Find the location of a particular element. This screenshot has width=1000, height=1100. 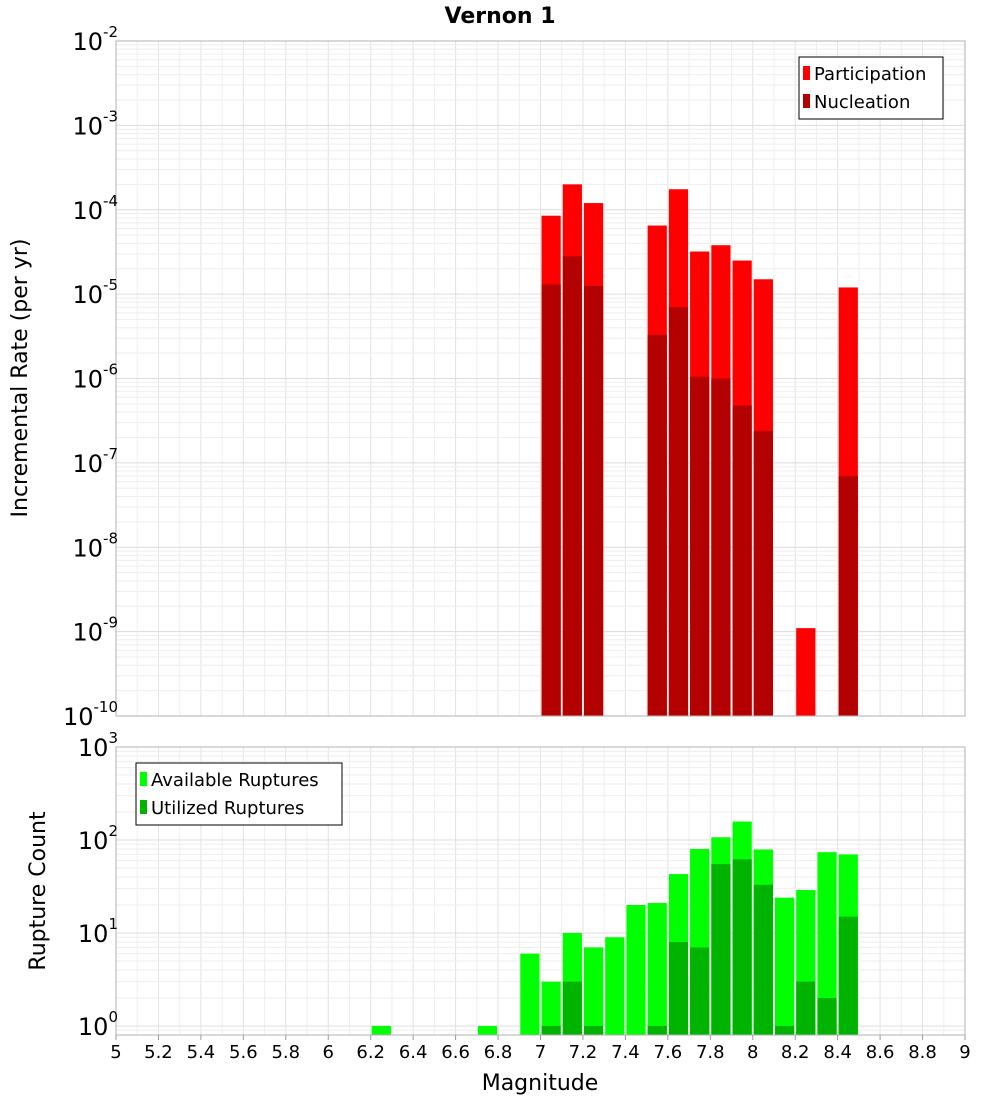

x-tick-label: 5.2 is located at coordinates (158, 1052).